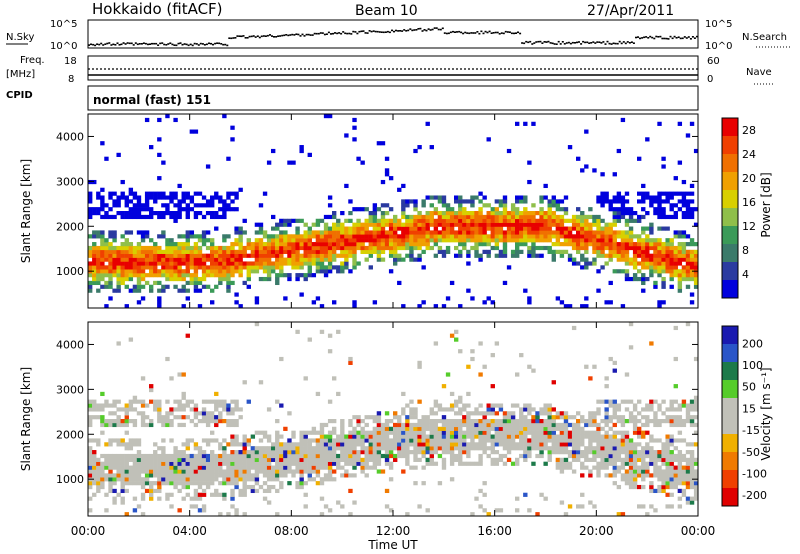  I want to click on colorbar-frame, so click(730, 416).